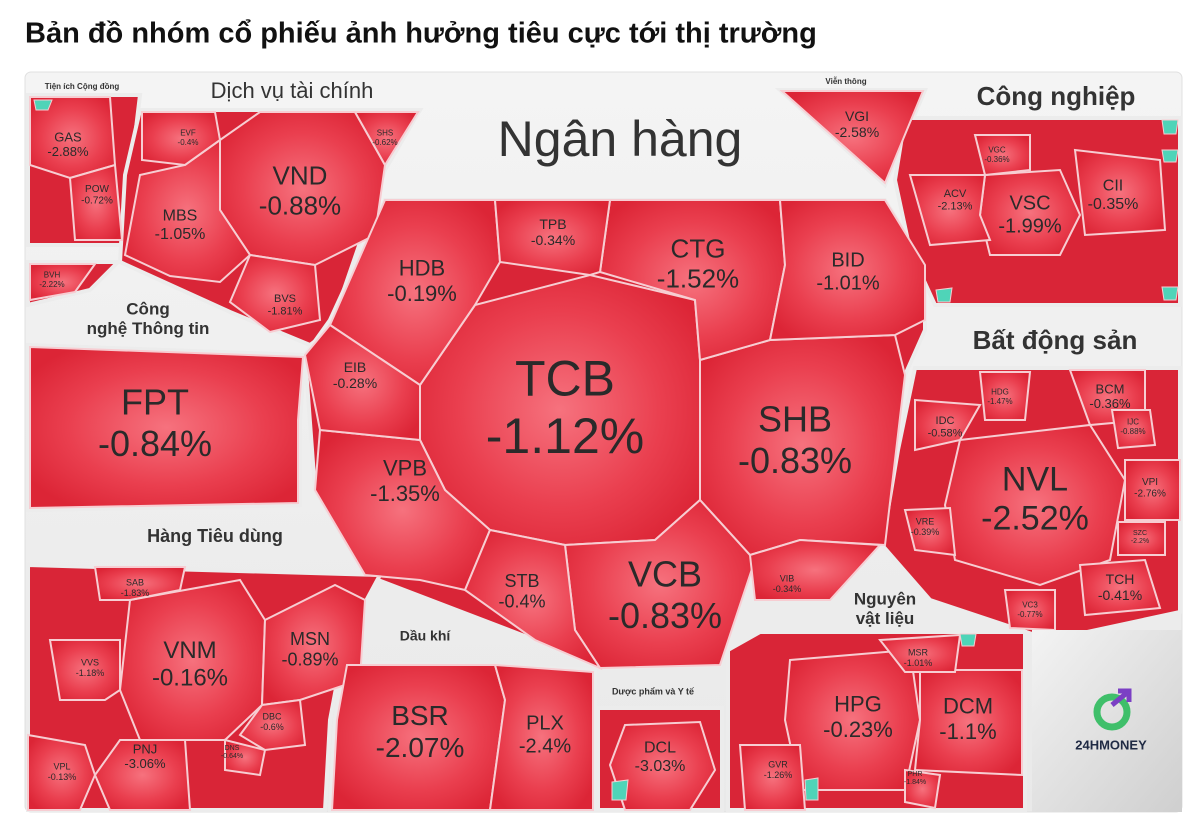 This screenshot has height=831, width=1200. I want to click on stock-change: -1.99%, so click(1030, 226).